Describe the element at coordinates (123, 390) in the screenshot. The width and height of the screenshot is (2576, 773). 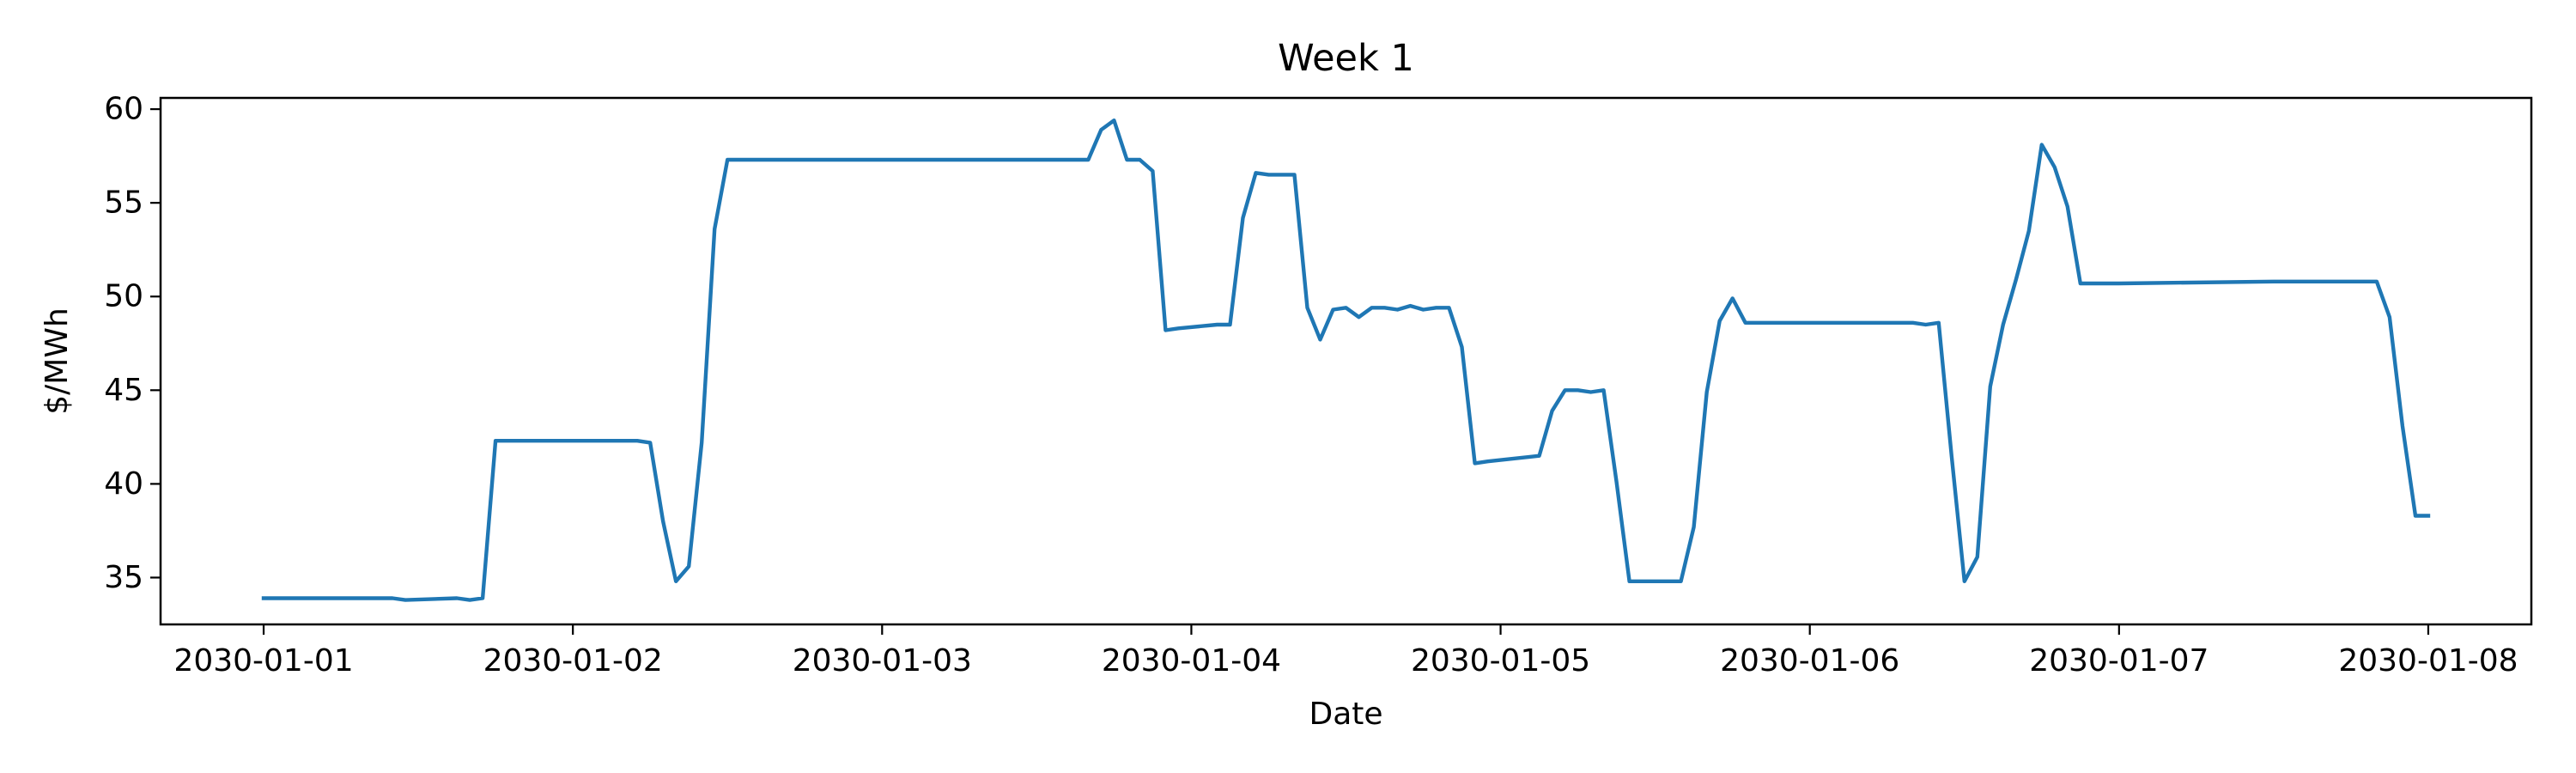
I see `y-tick-label: 45` at that location.